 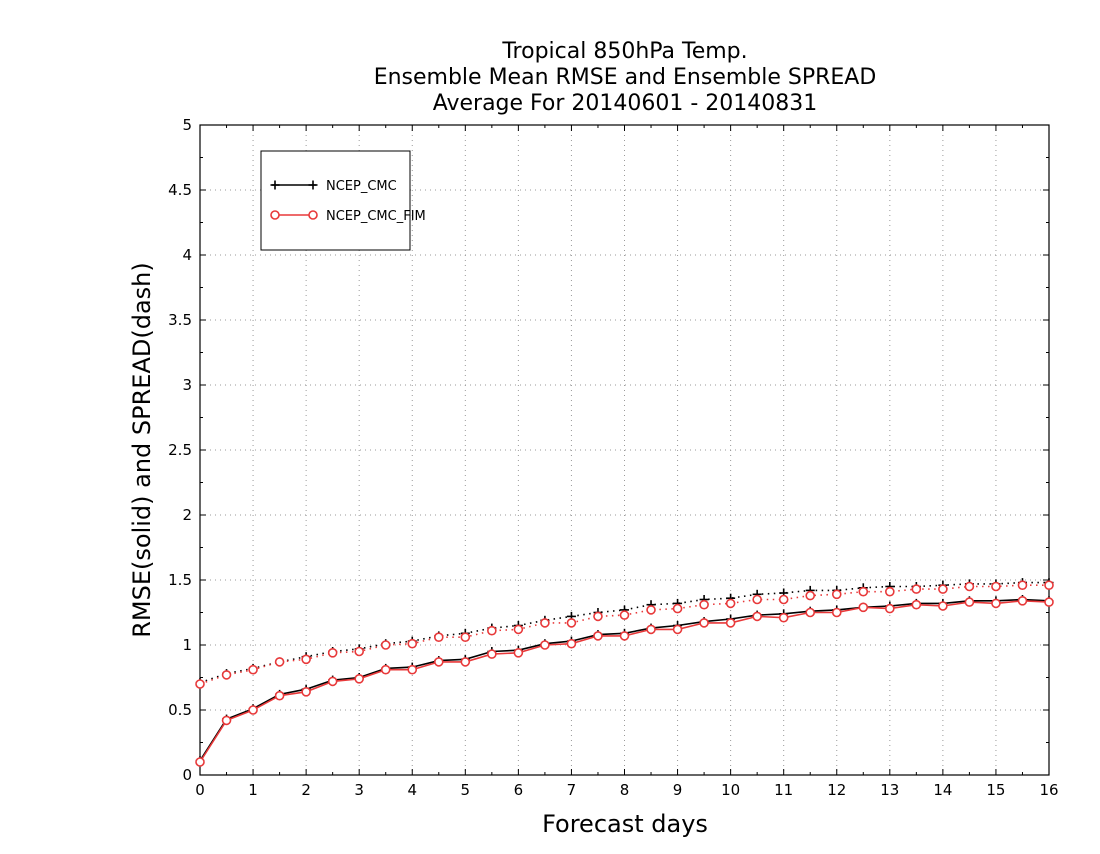 I want to click on legend-box, so click(x=335, y=200).